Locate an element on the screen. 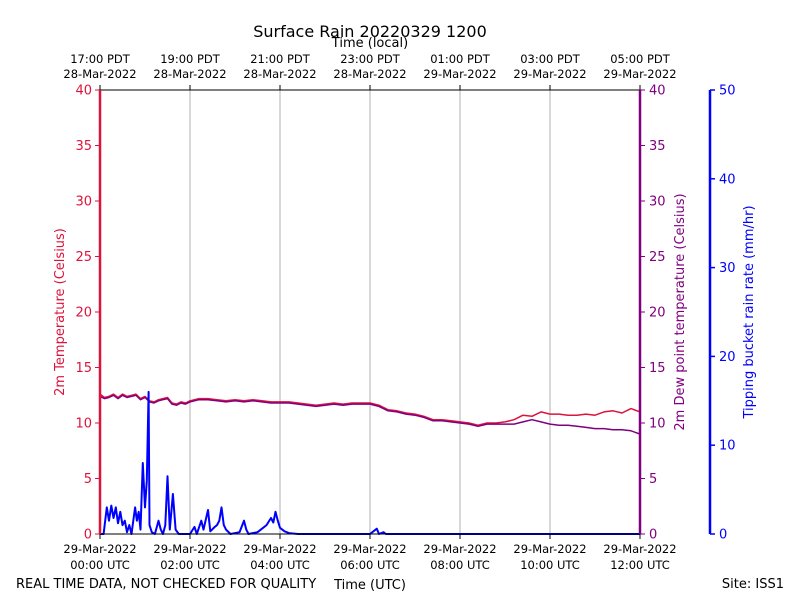  right-tick-label: 30 is located at coordinates (657, 202).